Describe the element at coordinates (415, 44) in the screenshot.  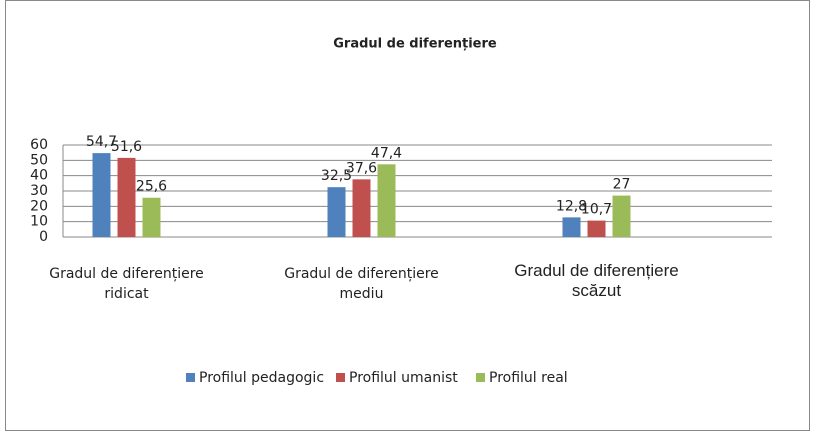
I see `chart-title: Gradul de diferențiere` at that location.